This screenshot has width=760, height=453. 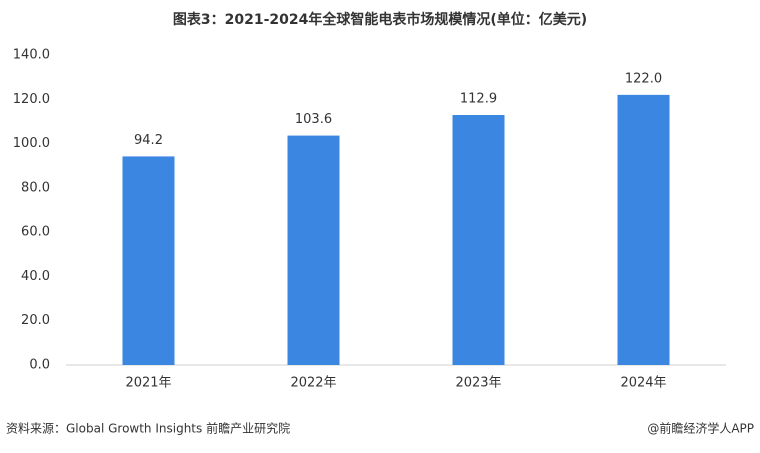 I want to click on y-tick-label: 20.0, so click(x=35, y=320).